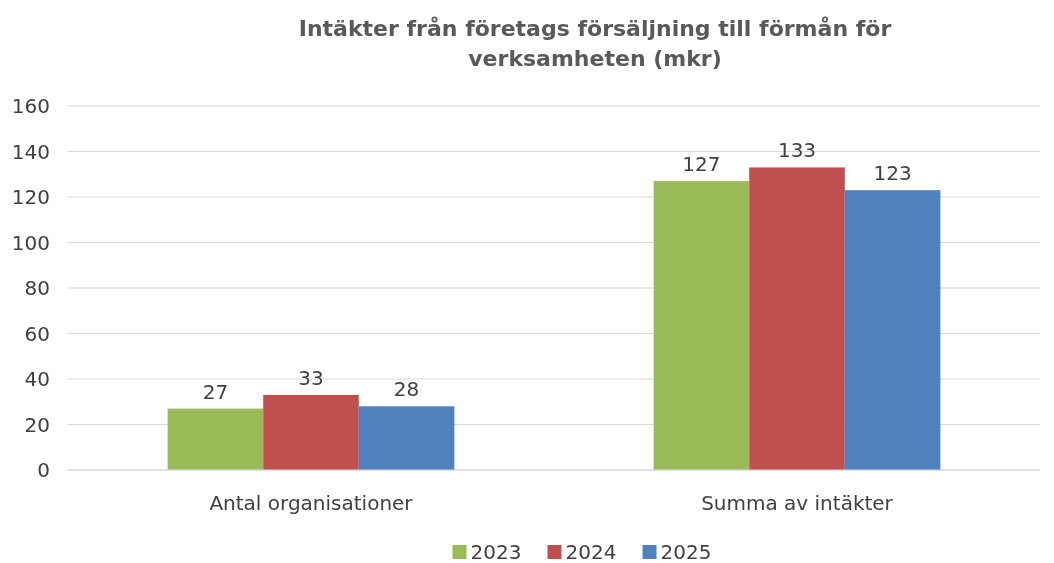 The image size is (1054, 563). Describe the element at coordinates (701, 164) in the screenshot. I see `data-label: 127` at that location.